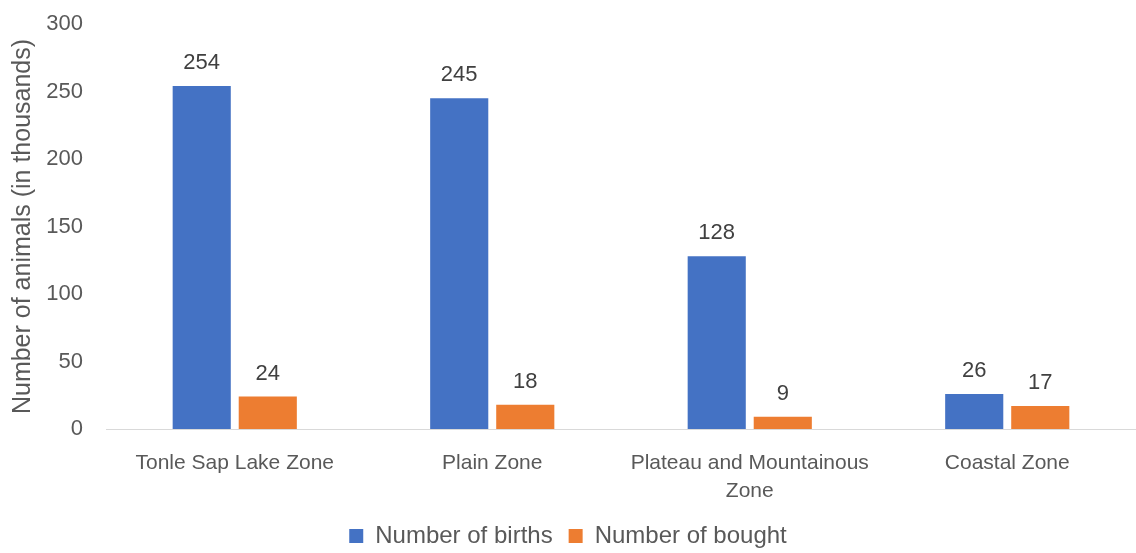 The width and height of the screenshot is (1136, 553). Describe the element at coordinates (459, 74) in the screenshot. I see `data-label: 245` at that location.